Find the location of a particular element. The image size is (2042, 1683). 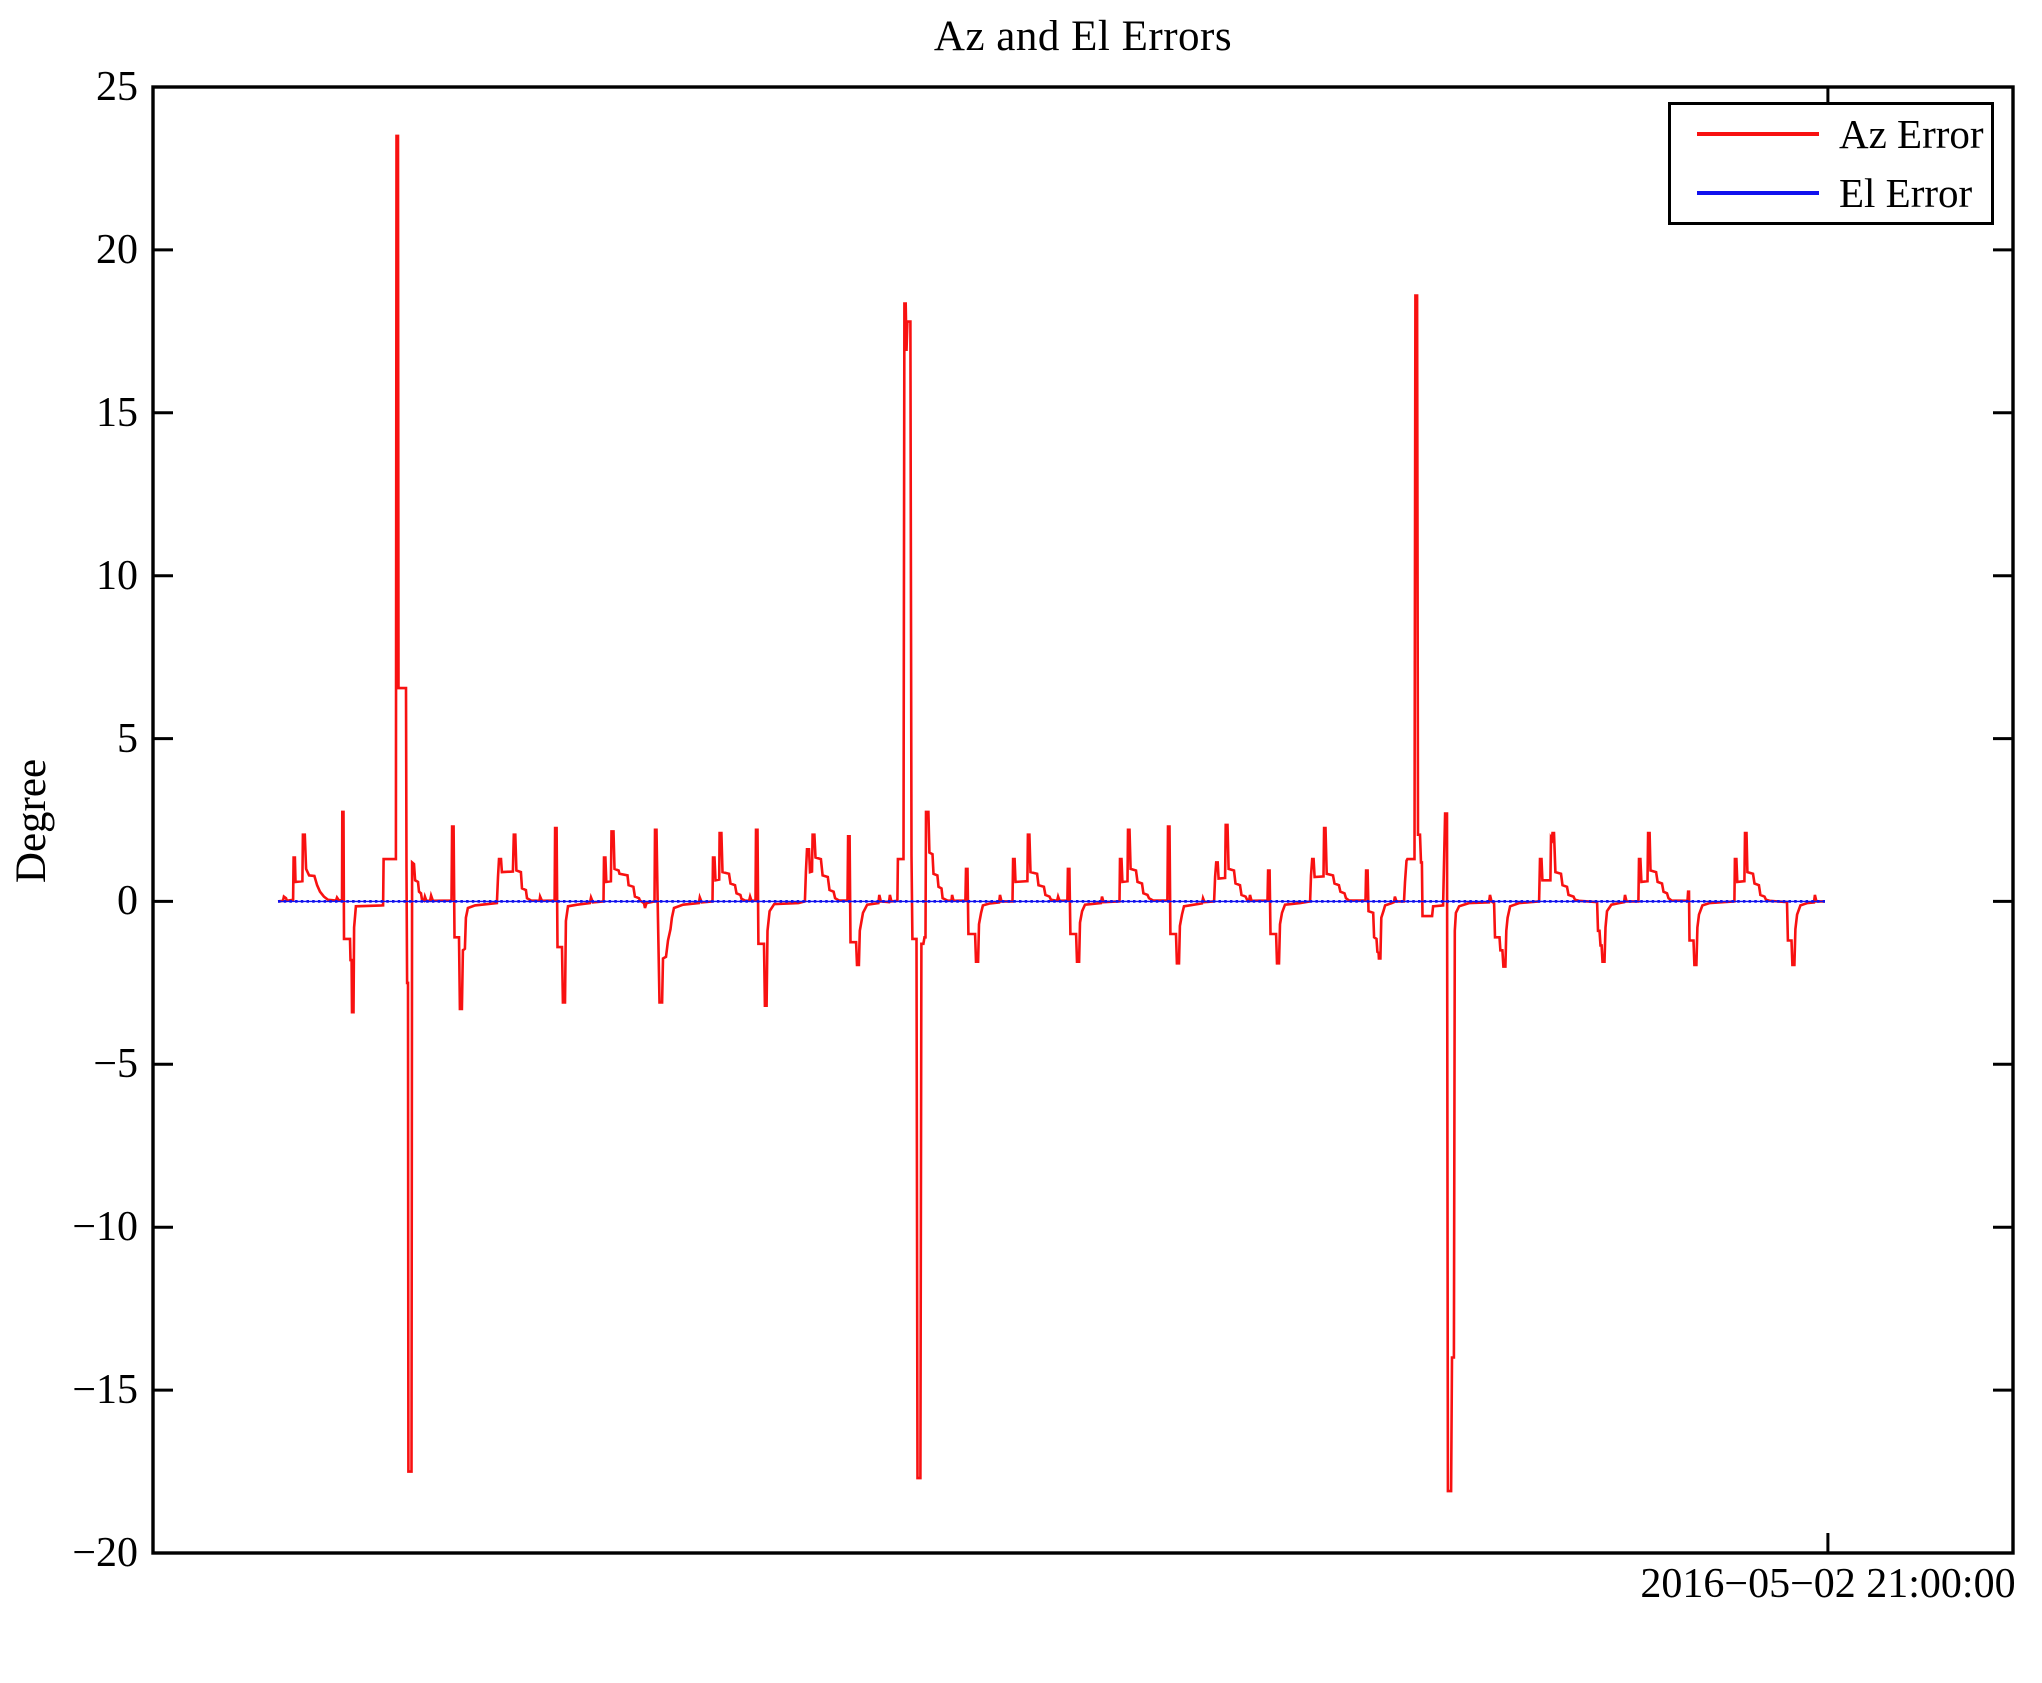

x-axis-tick-label: 2016−05−02 21:00:00 is located at coordinates (1828, 1584).